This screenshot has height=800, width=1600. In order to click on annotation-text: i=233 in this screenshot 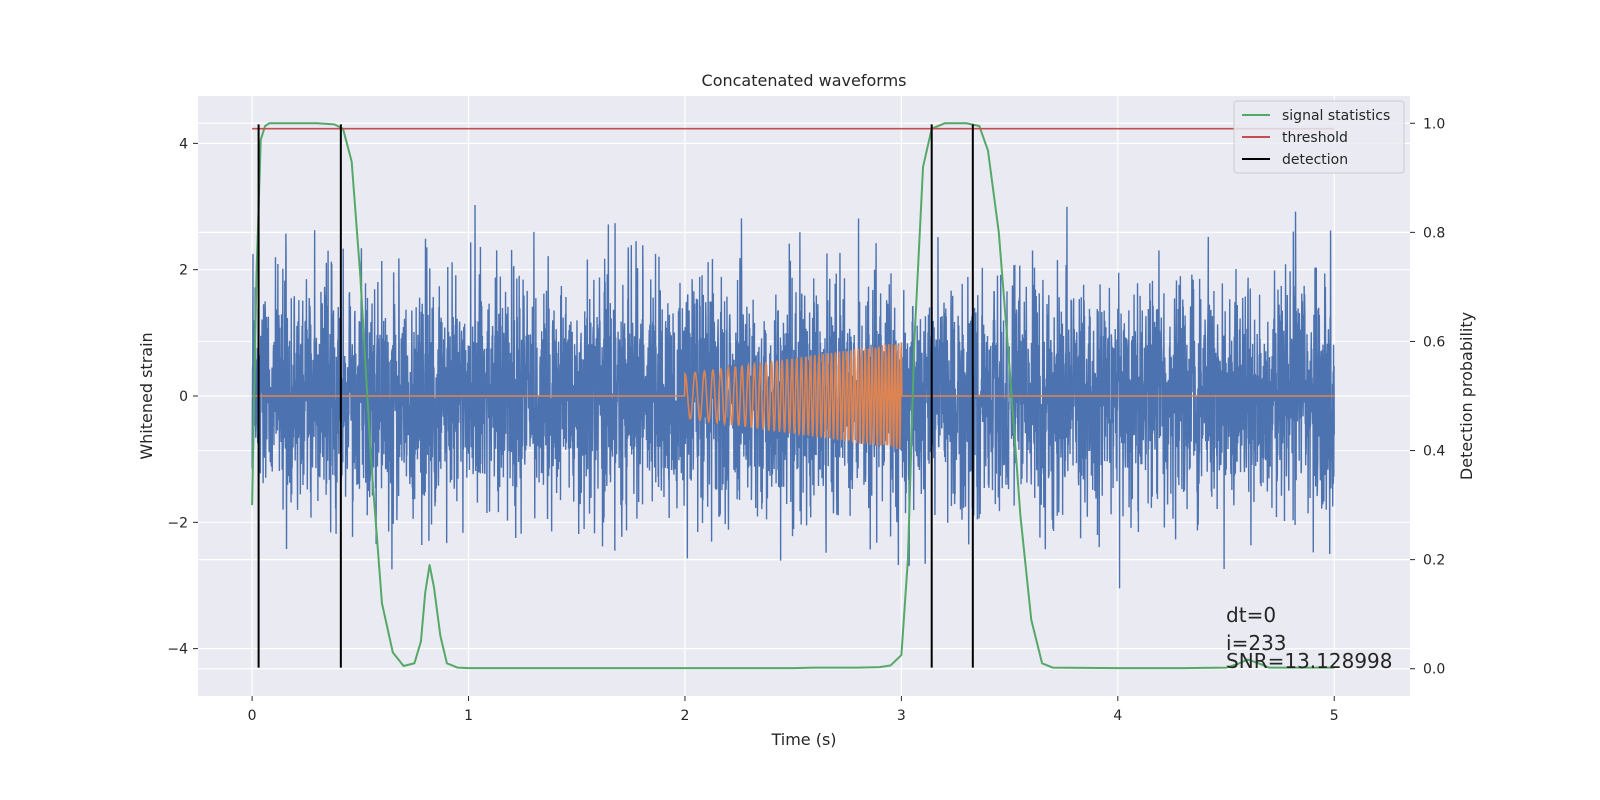, I will do `click(1256, 643)`.